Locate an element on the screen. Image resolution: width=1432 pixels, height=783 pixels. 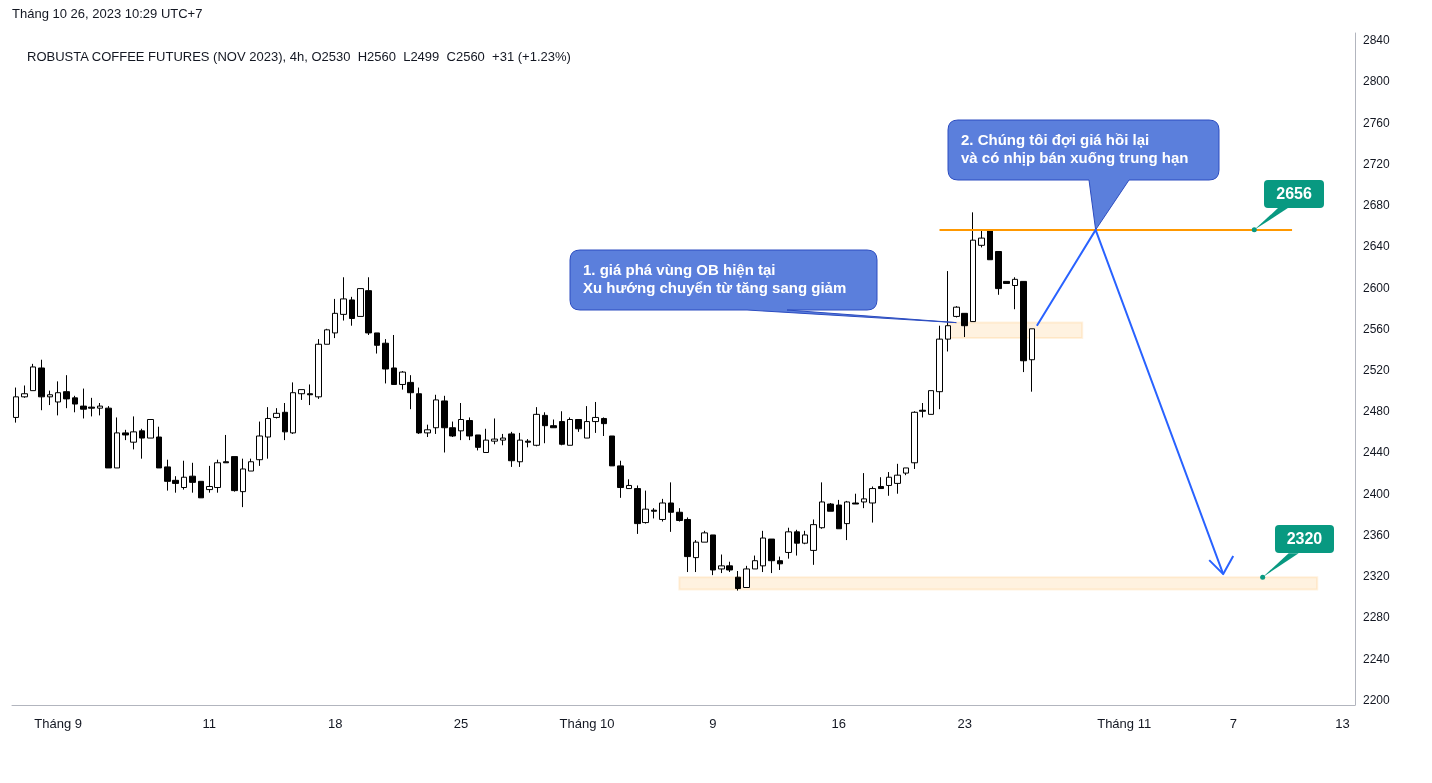
annotation: 2. Chúng tôi đợi giá hồi lại và có nhịp bán xuống trung hạn is located at coordinates (1075, 149).